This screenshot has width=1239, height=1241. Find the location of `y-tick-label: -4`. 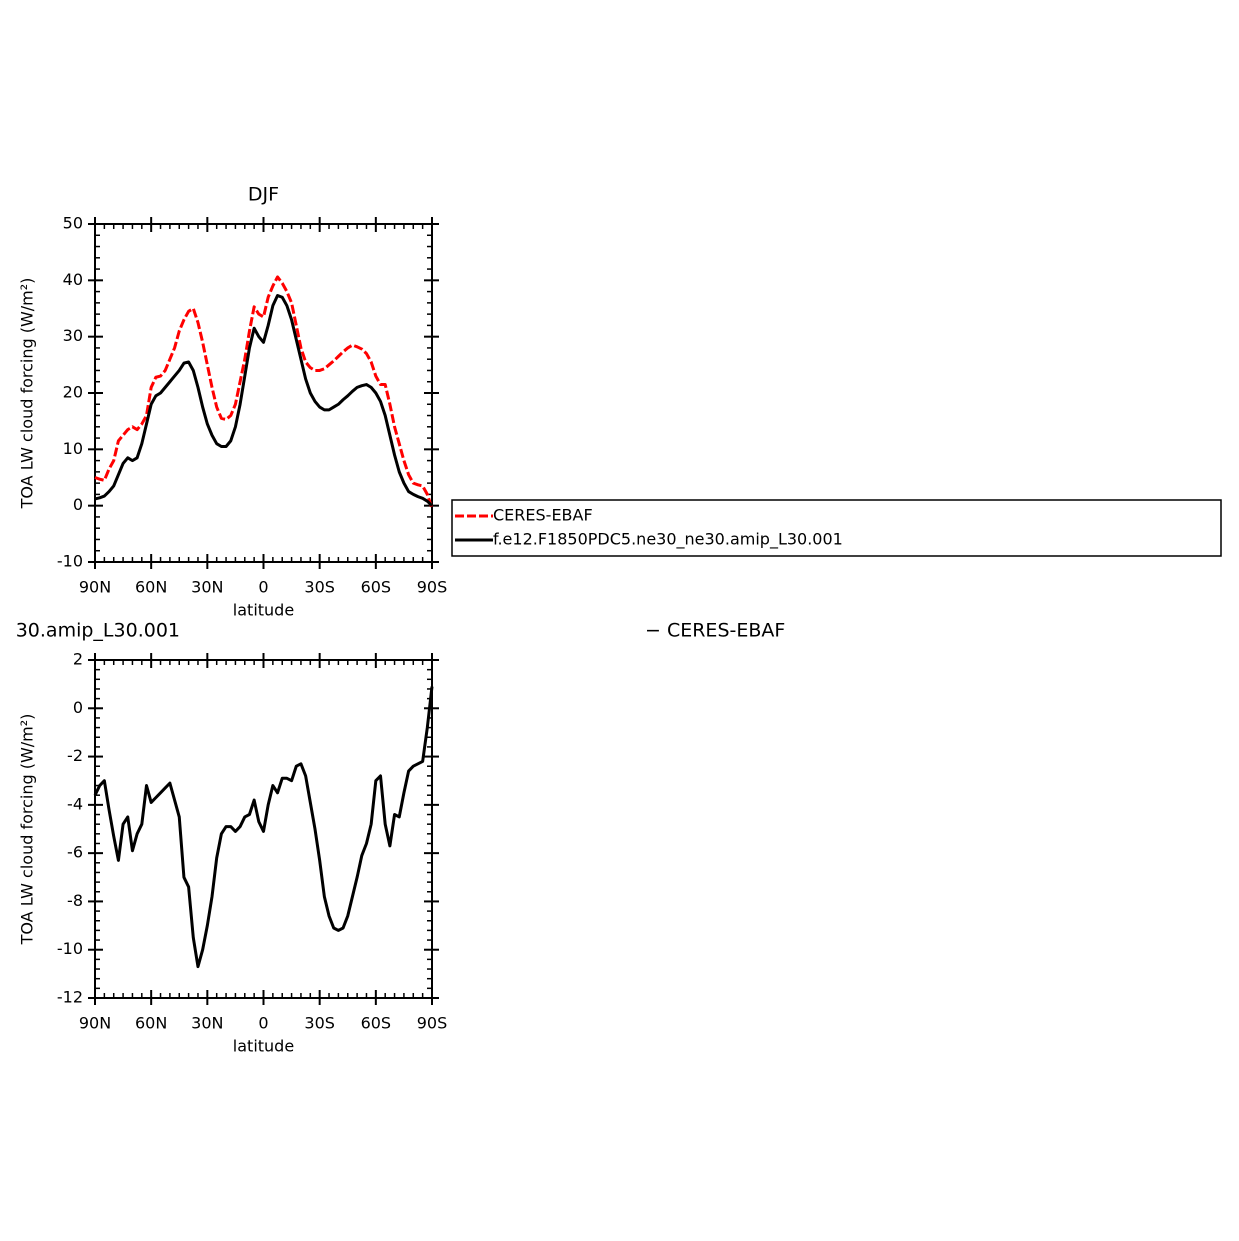

y-tick-label: -4 is located at coordinates (75, 803).